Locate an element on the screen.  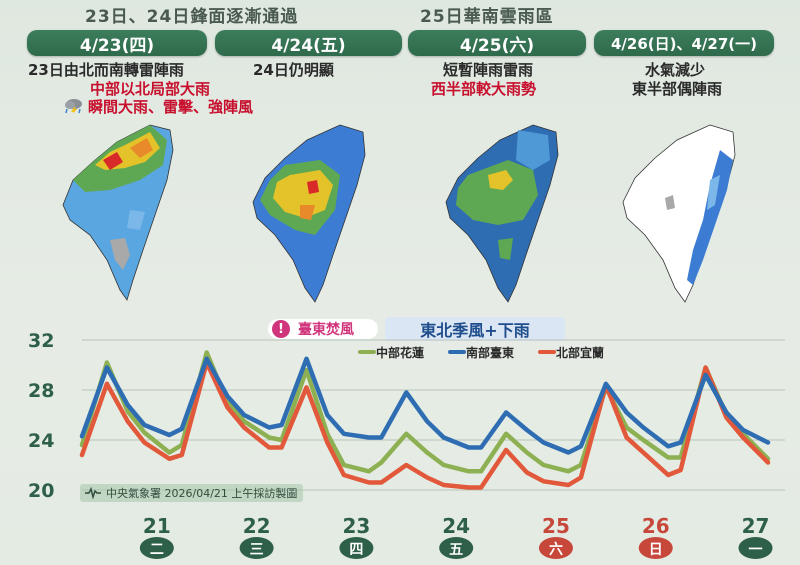
date-pill-4-26-27: 4/26(日)、4/27(一) is located at coordinates (684, 43).